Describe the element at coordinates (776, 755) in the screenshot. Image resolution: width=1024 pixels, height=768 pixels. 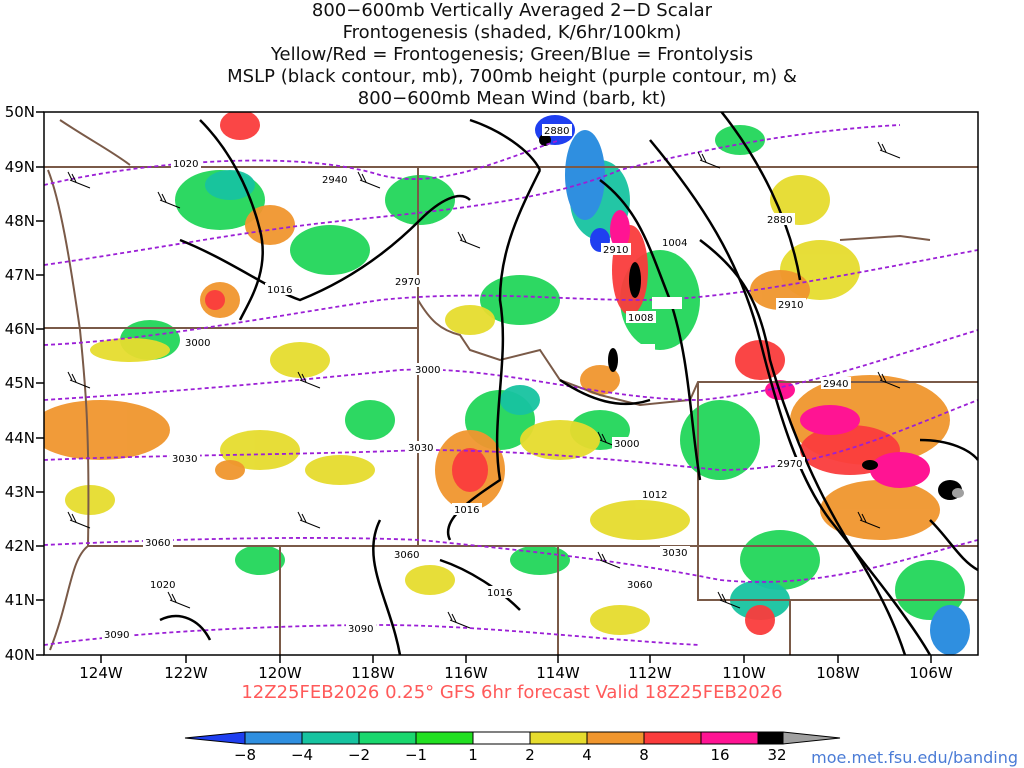
I see `colorbar-label: 32` at that location.